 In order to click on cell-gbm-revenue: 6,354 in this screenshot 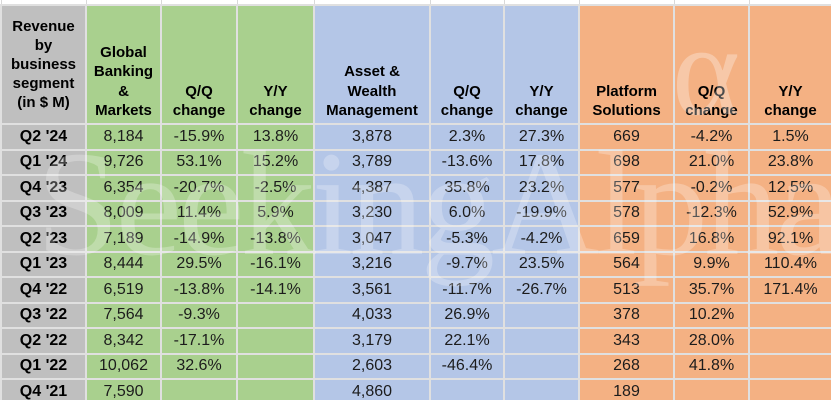, I will do `click(123, 188)`.